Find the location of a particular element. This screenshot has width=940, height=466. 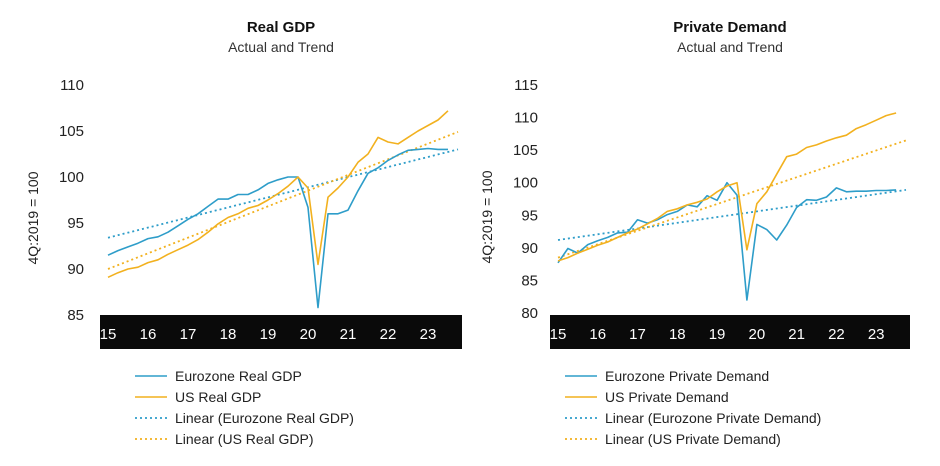

series-line-us-private-demand is located at coordinates (727, 187).